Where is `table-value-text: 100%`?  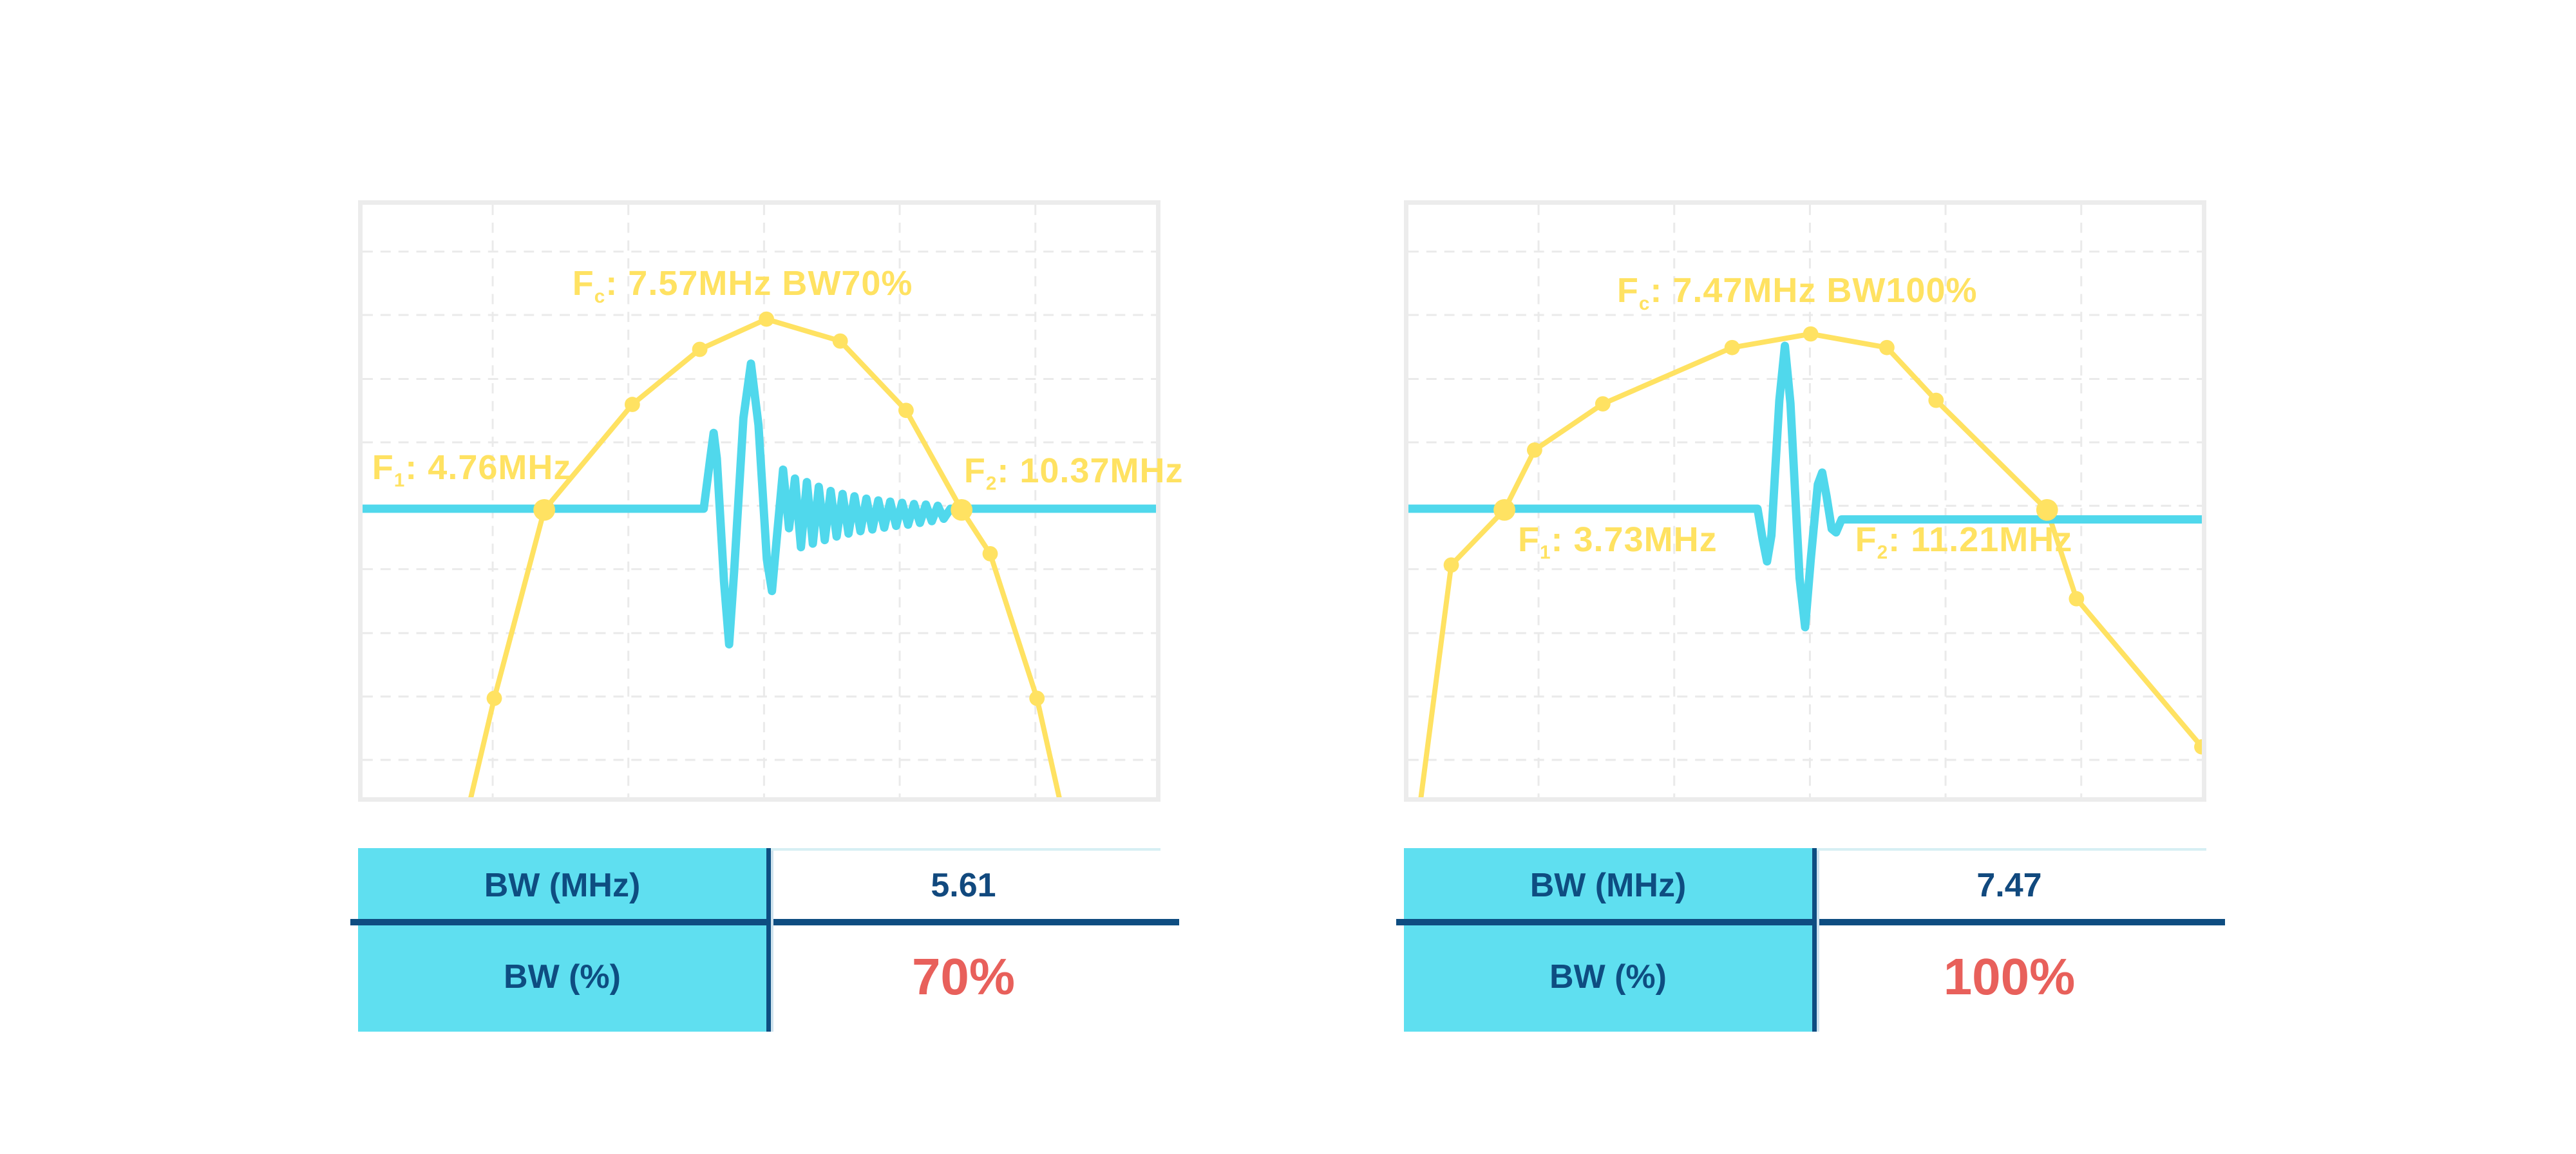 table-value-text: 100% is located at coordinates (2010, 977).